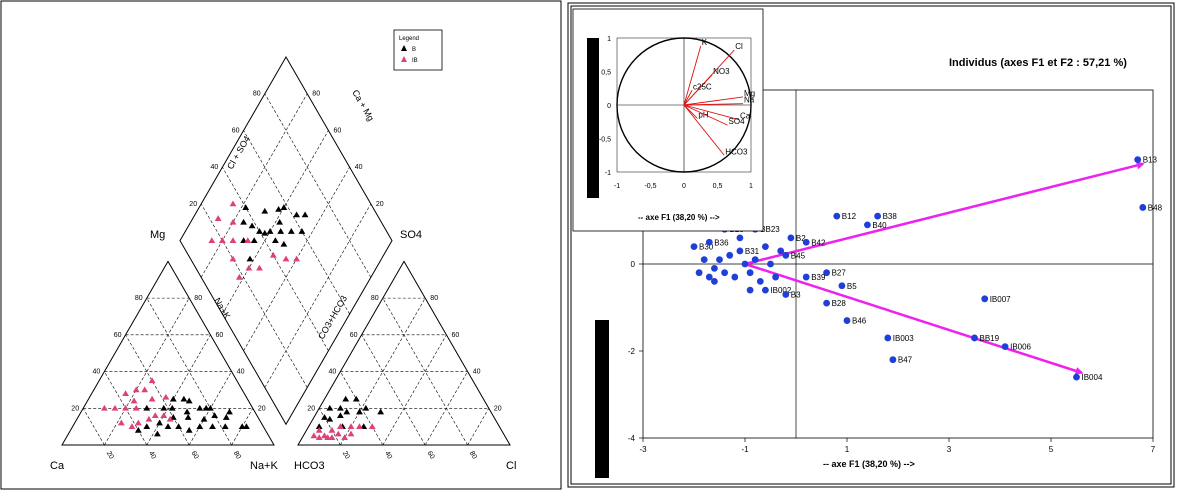 The height and width of the screenshot is (490, 1179). I want to click on pca-point-b40-label: B40, so click(879, 225).